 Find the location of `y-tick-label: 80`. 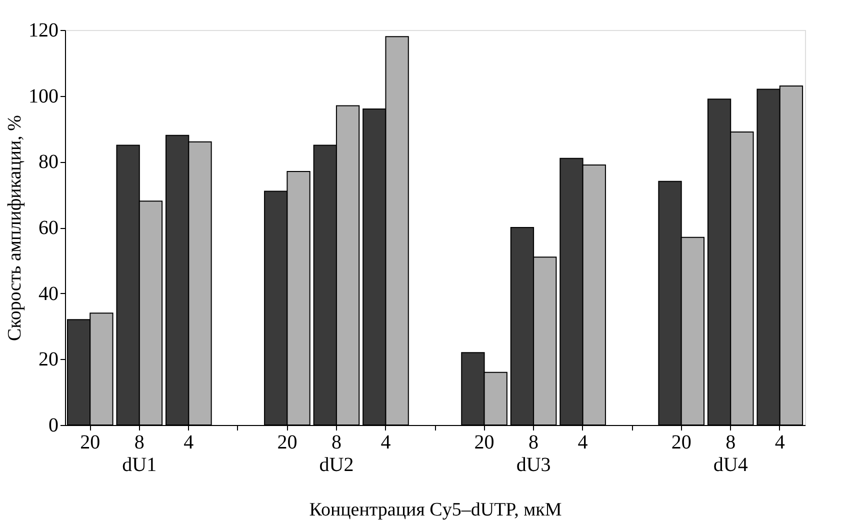

y-tick-label: 80 is located at coordinates (48, 162).